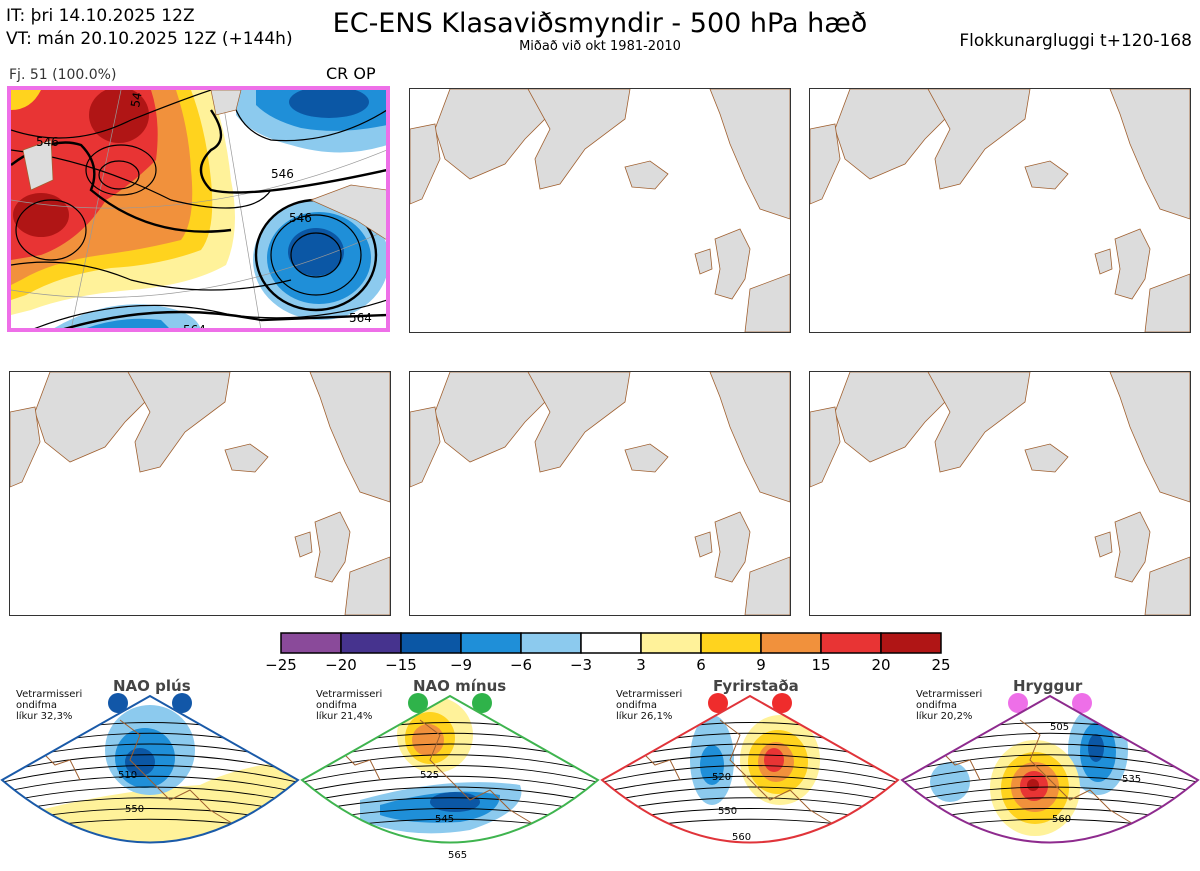 The height and width of the screenshot is (871, 1200). Describe the element at coordinates (641, 665) in the screenshot. I see `colorbar-tick-label: 3` at that location.